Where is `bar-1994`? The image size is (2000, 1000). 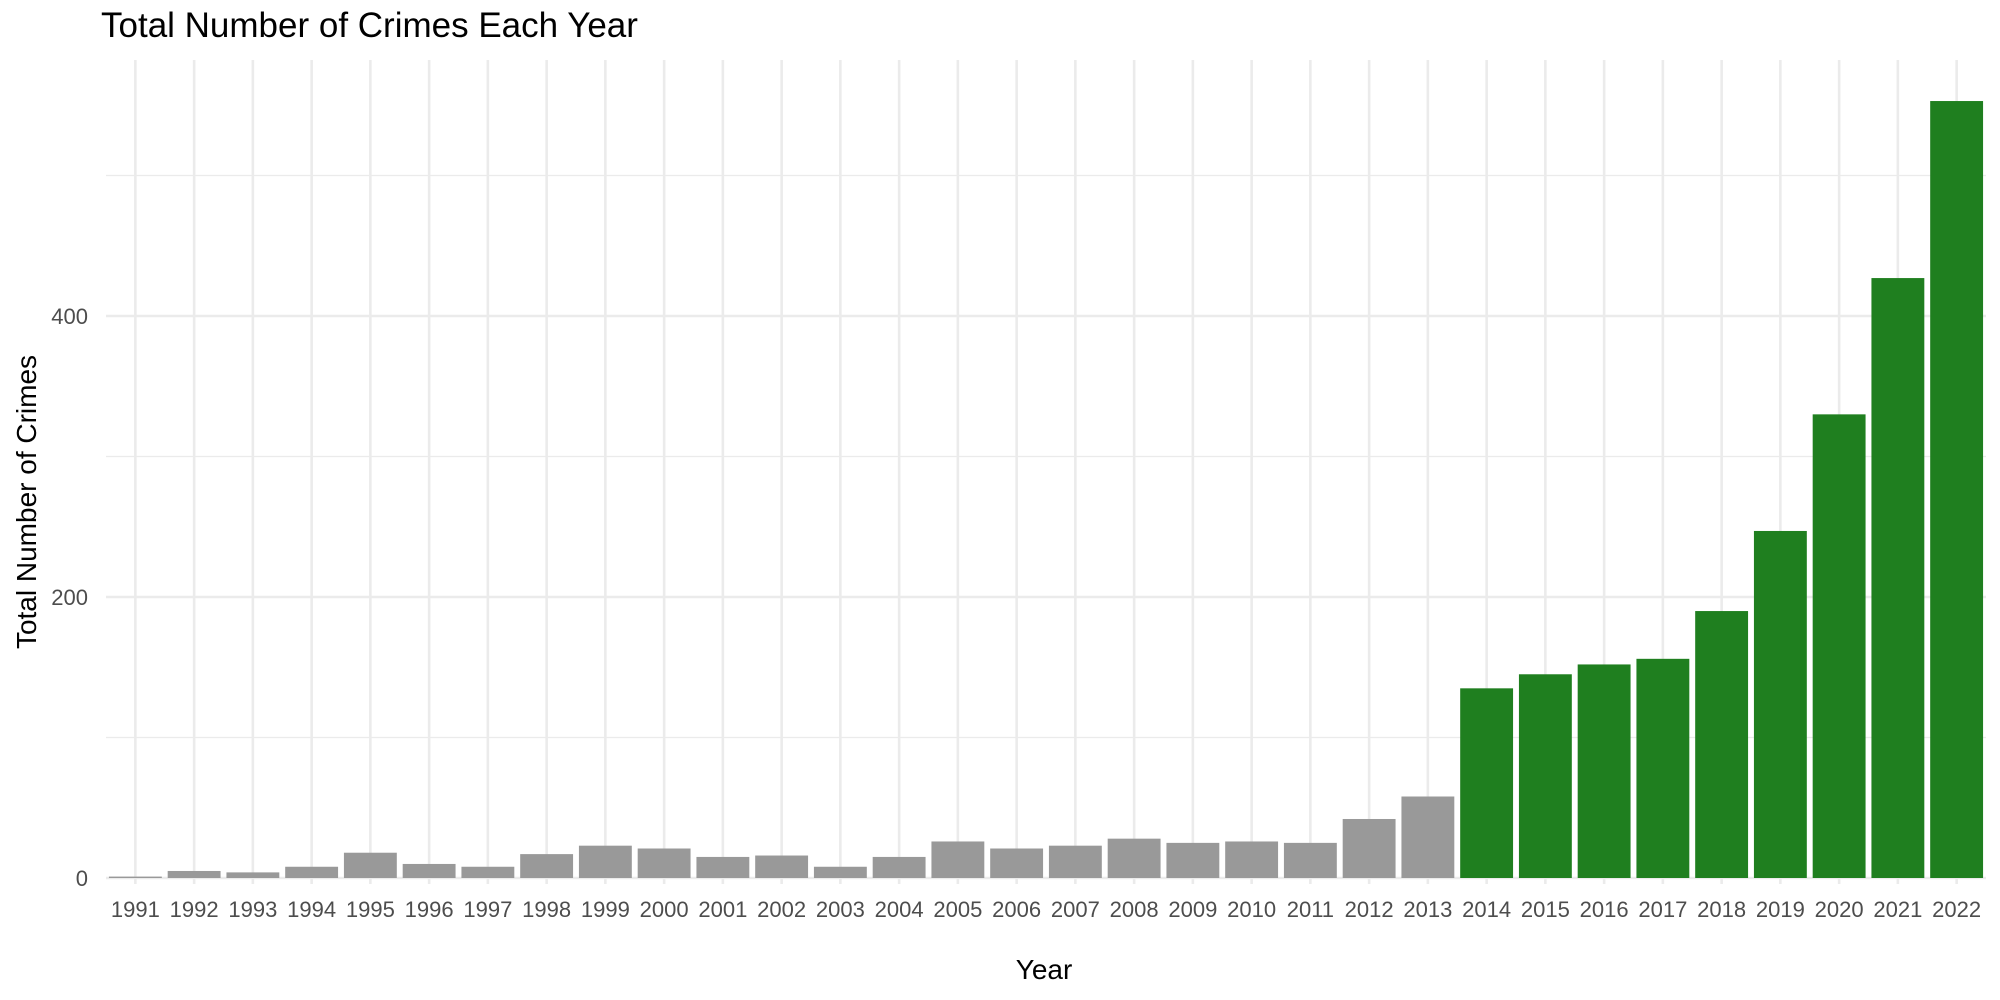
bar-1994 is located at coordinates (312, 872).